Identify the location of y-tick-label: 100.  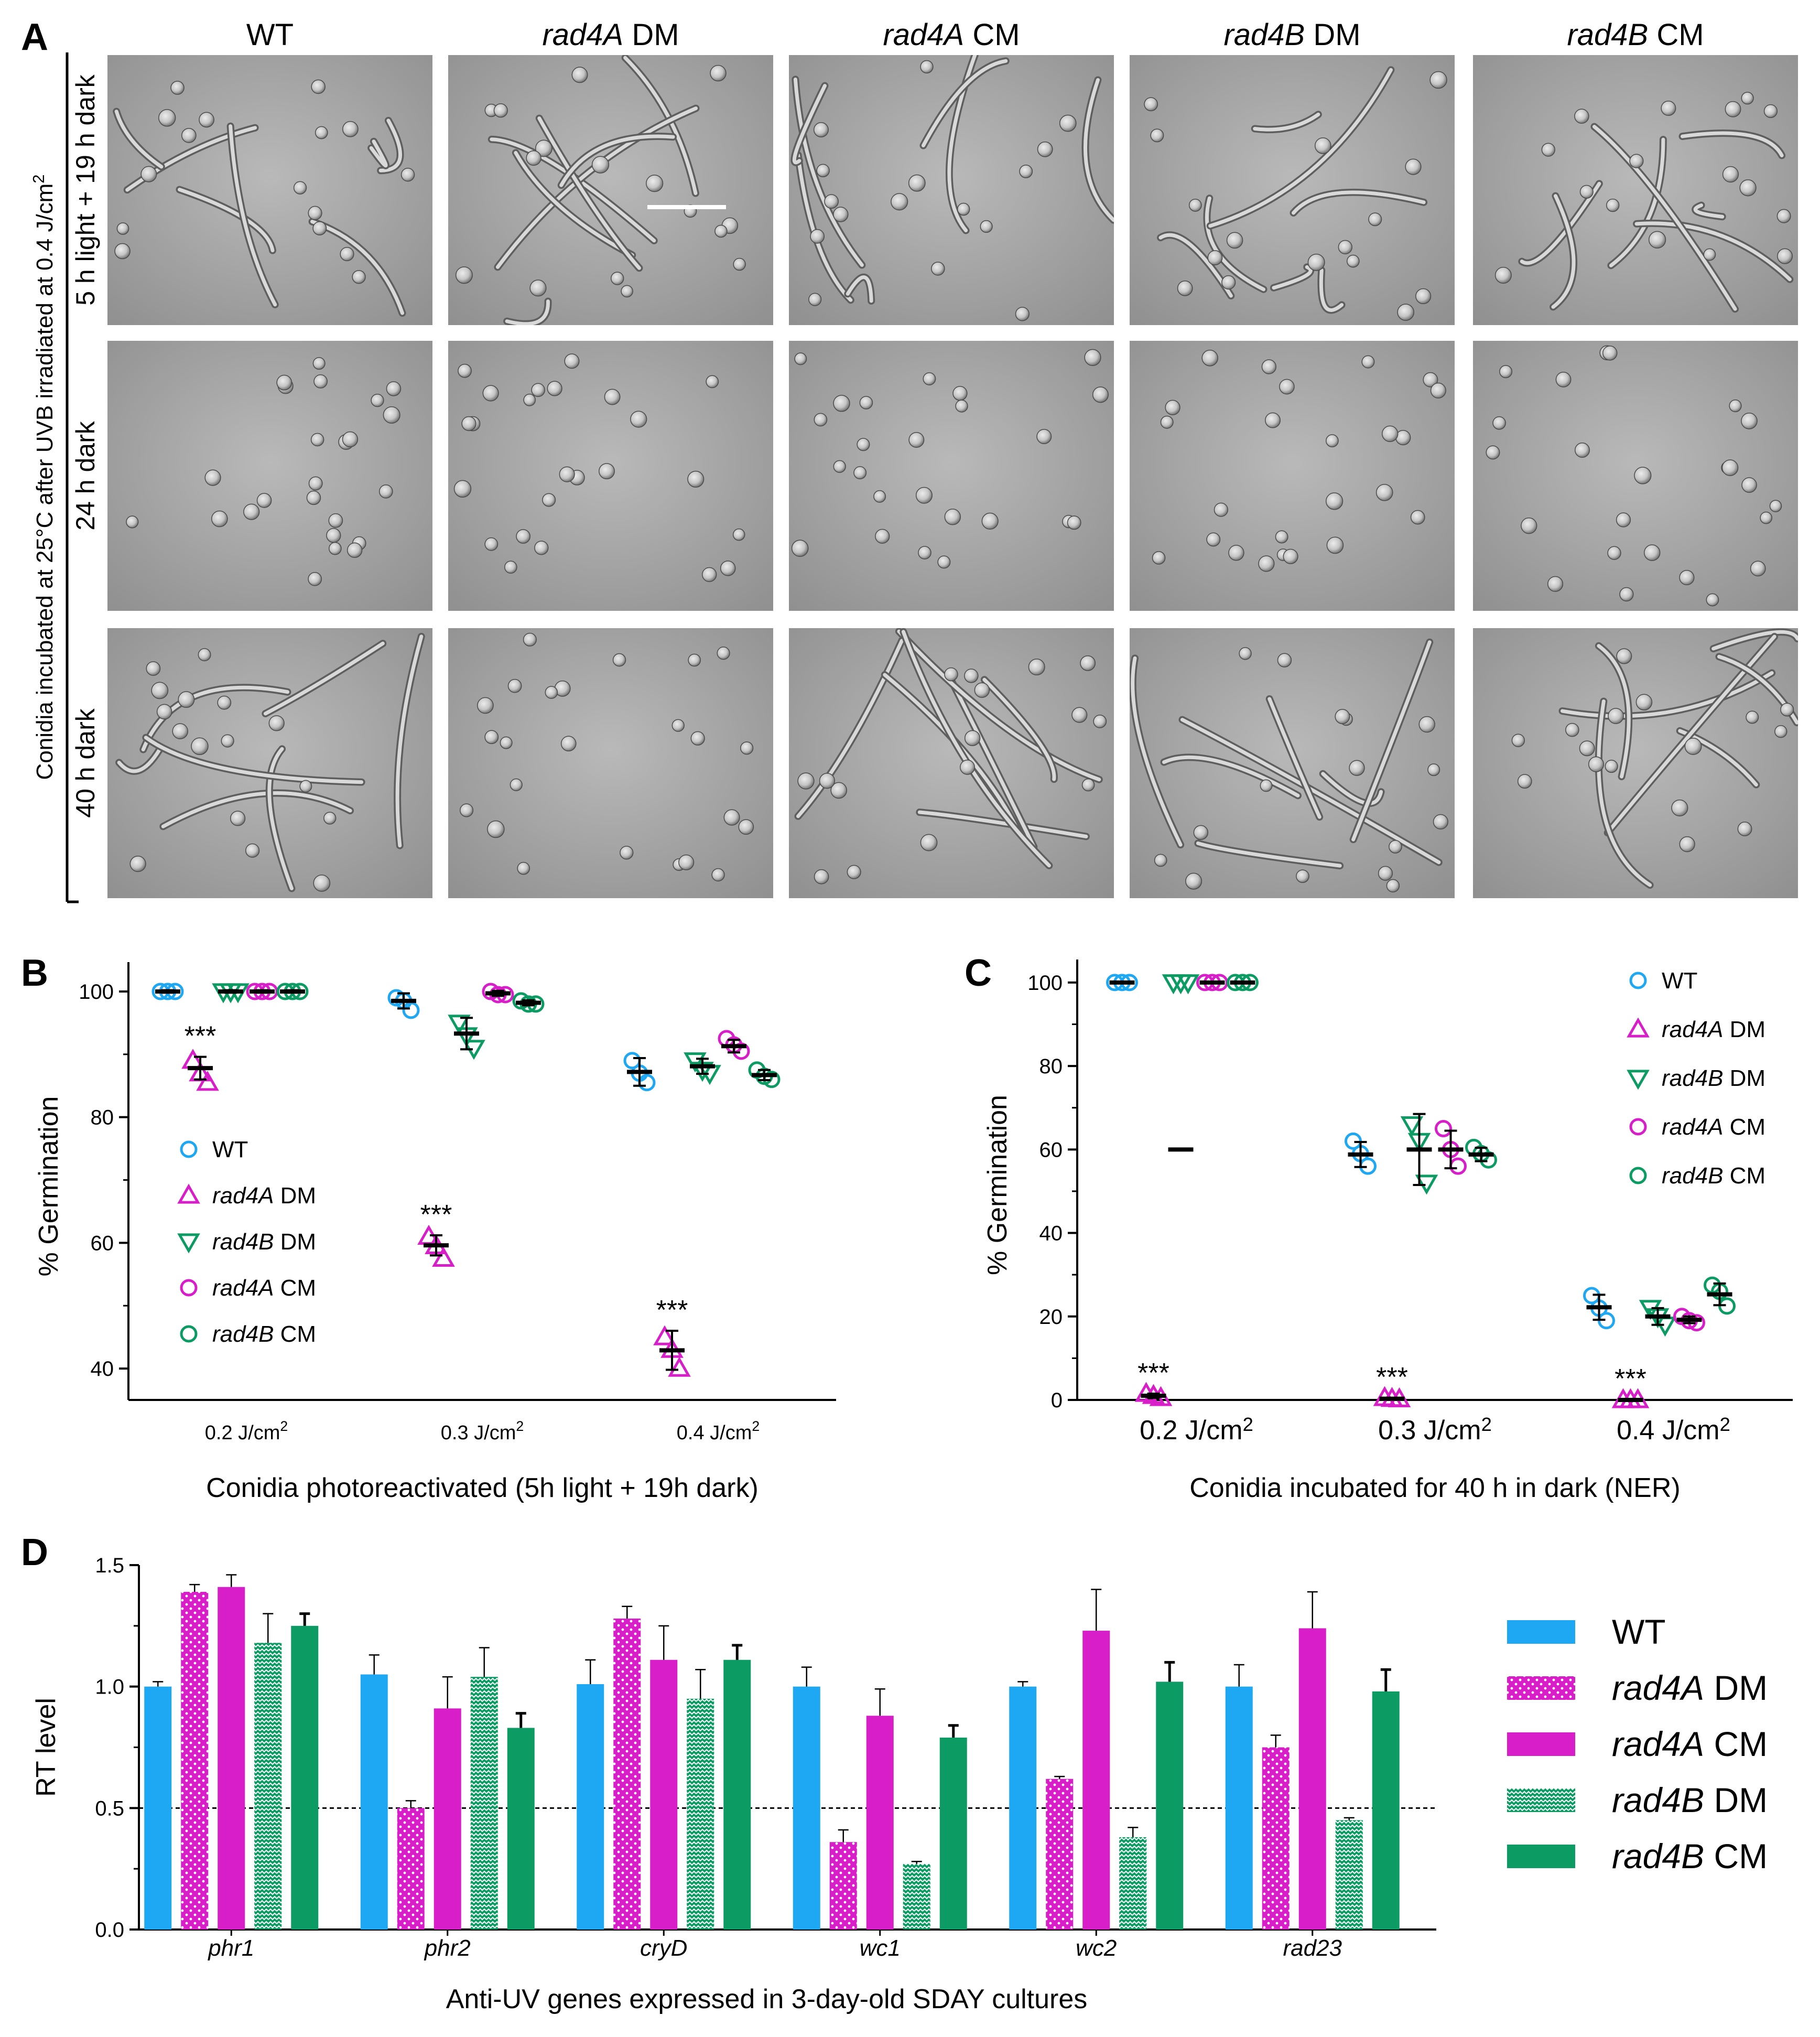
(96, 992).